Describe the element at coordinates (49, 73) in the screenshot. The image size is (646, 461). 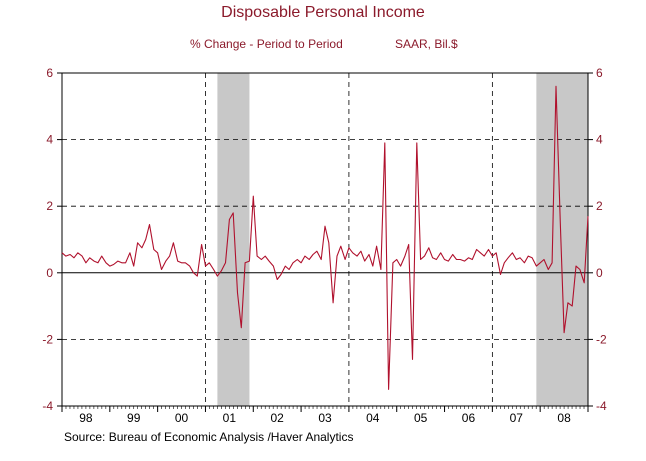
I see `y-tick-label-left: 6` at that location.